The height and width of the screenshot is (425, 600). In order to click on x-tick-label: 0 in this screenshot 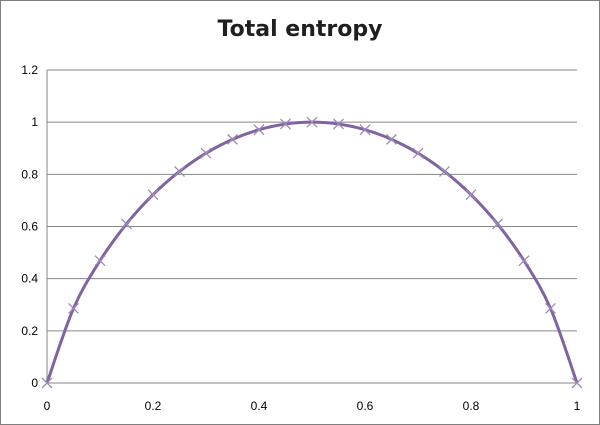, I will do `click(47, 406)`.